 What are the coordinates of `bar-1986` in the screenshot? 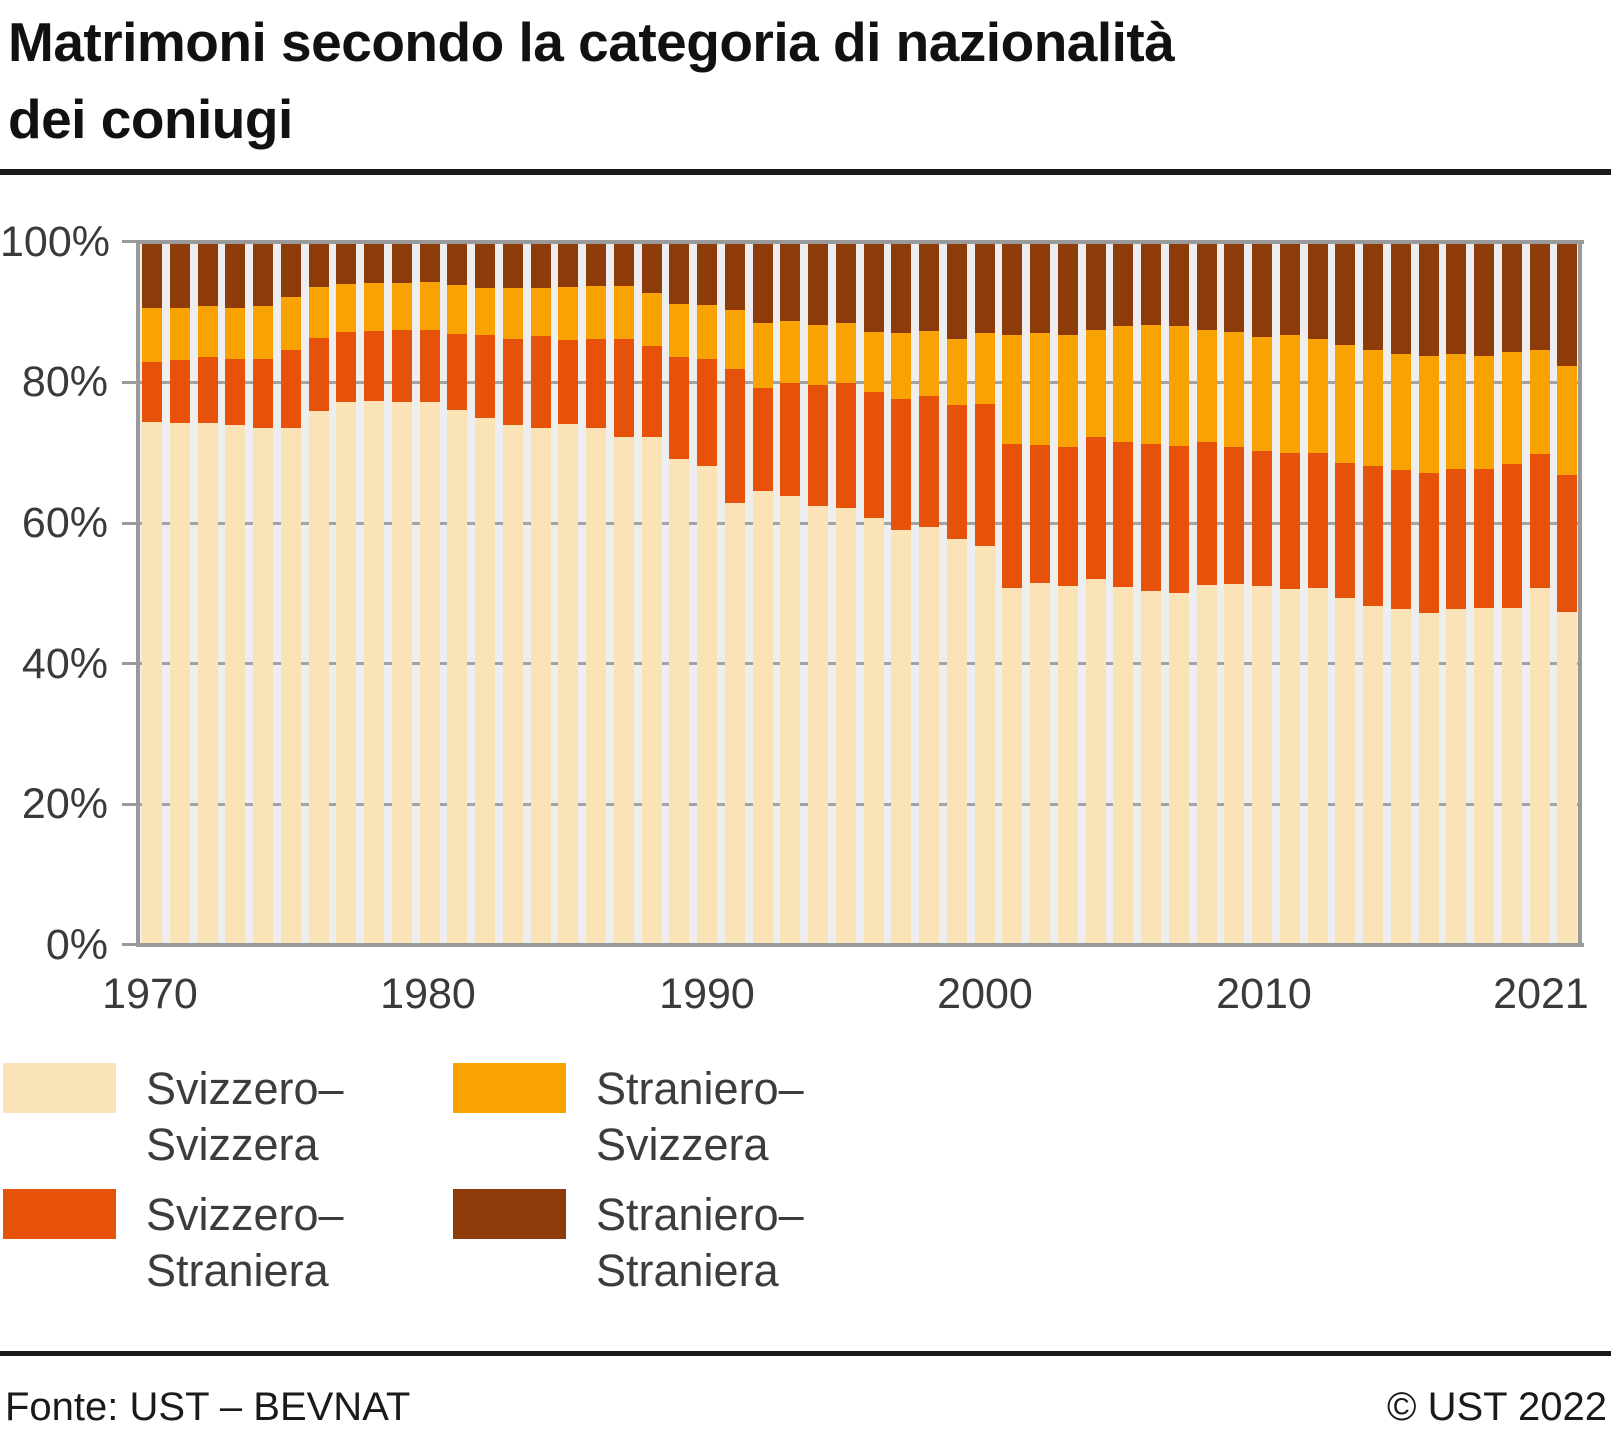 It's located at (596, 593).